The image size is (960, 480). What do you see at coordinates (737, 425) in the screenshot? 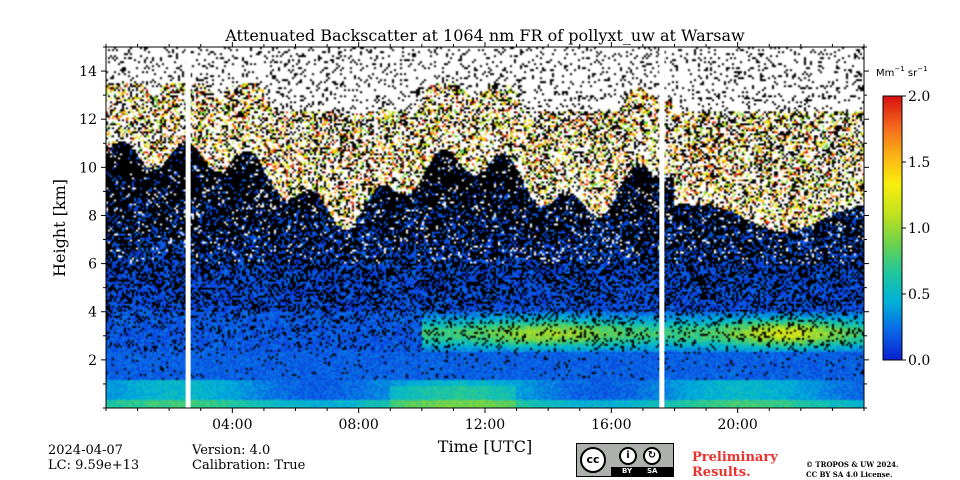
I see `x-tick-label: 20:00` at bounding box center [737, 425].